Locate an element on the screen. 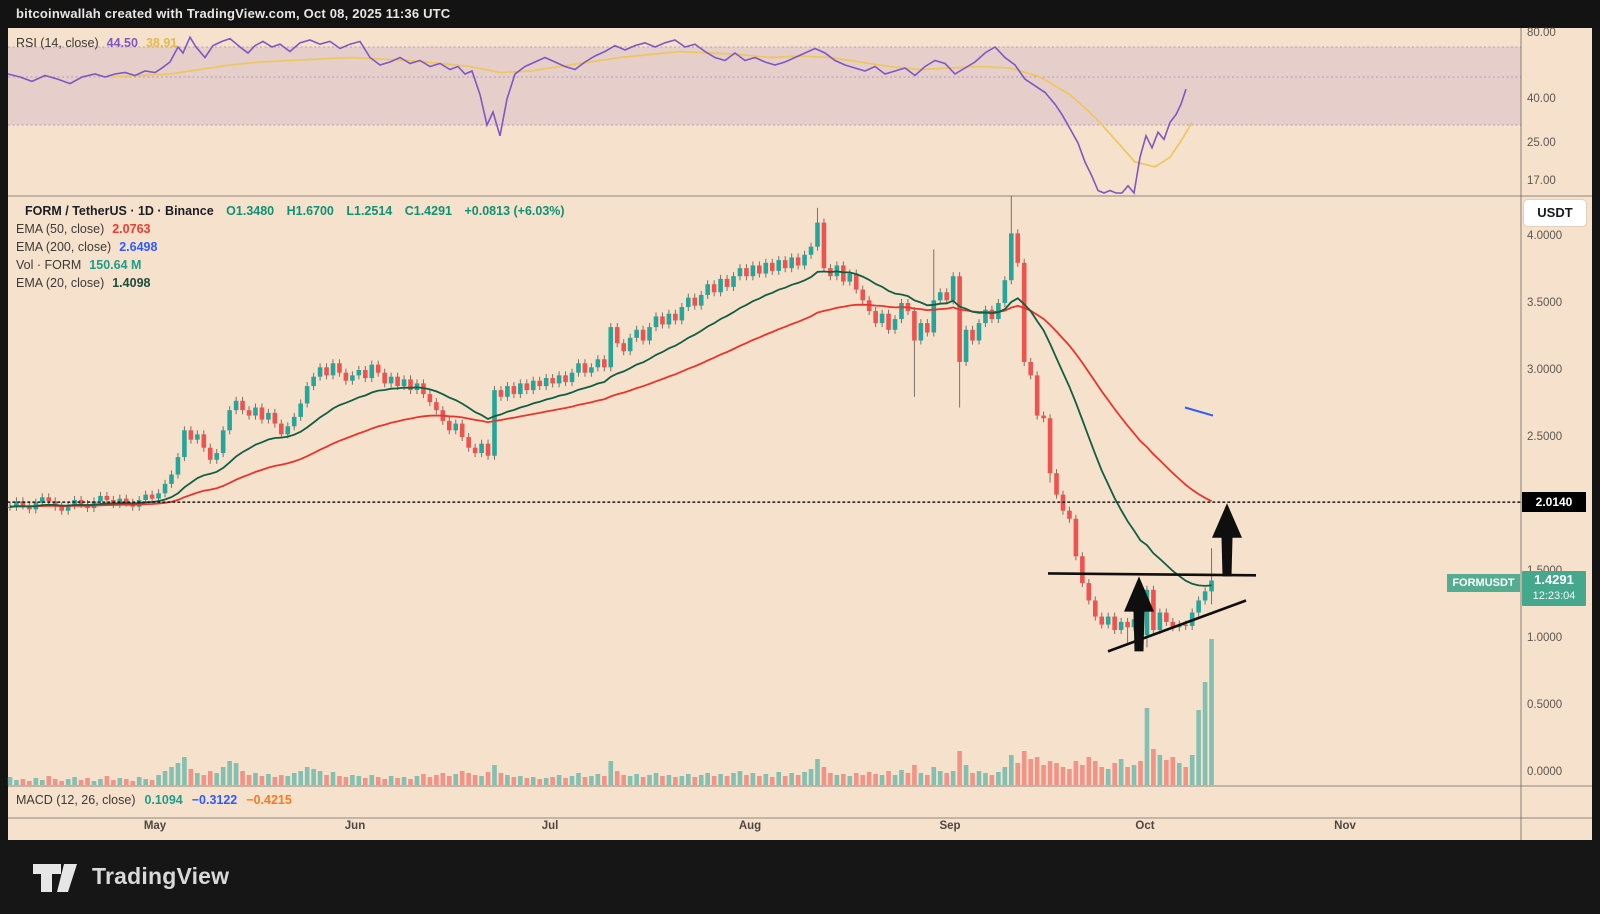 The height and width of the screenshot is (914, 1600). month-label-Jun: Jun is located at coordinates (355, 826).